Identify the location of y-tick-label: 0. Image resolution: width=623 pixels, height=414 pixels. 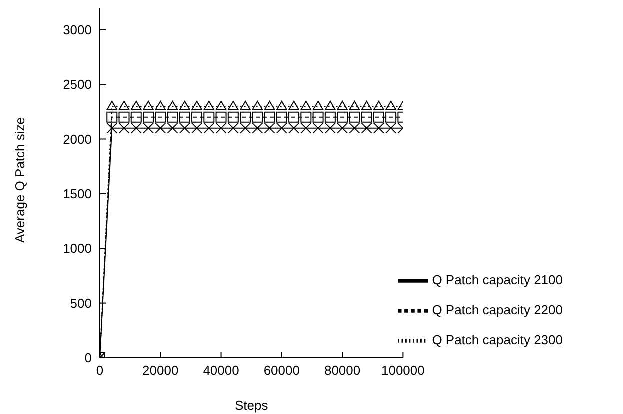
(88, 358).